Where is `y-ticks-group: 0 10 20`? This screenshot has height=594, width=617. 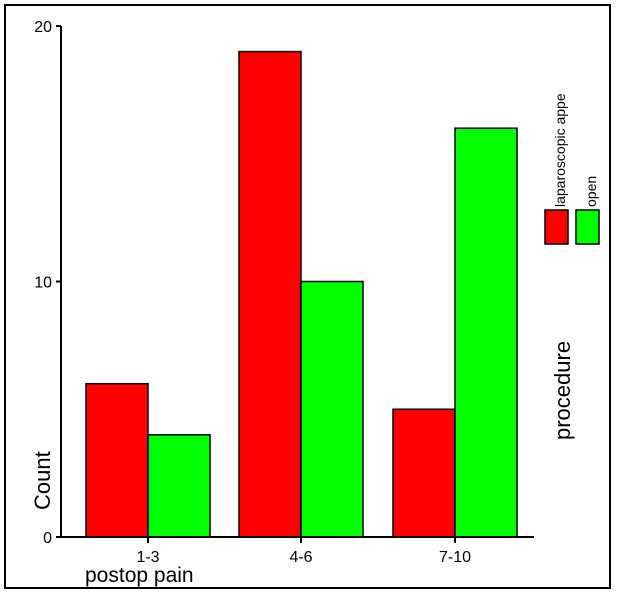 y-ticks-group: 0 10 20 is located at coordinates (47, 283).